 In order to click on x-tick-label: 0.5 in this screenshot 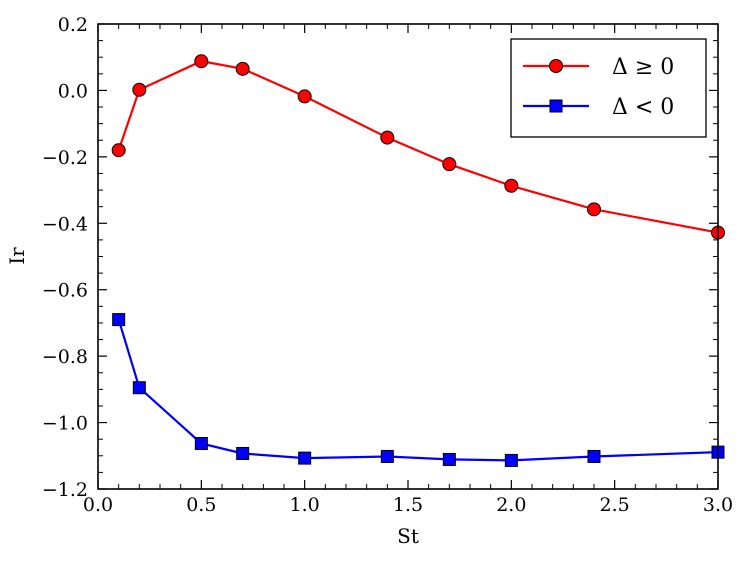, I will do `click(201, 505)`.